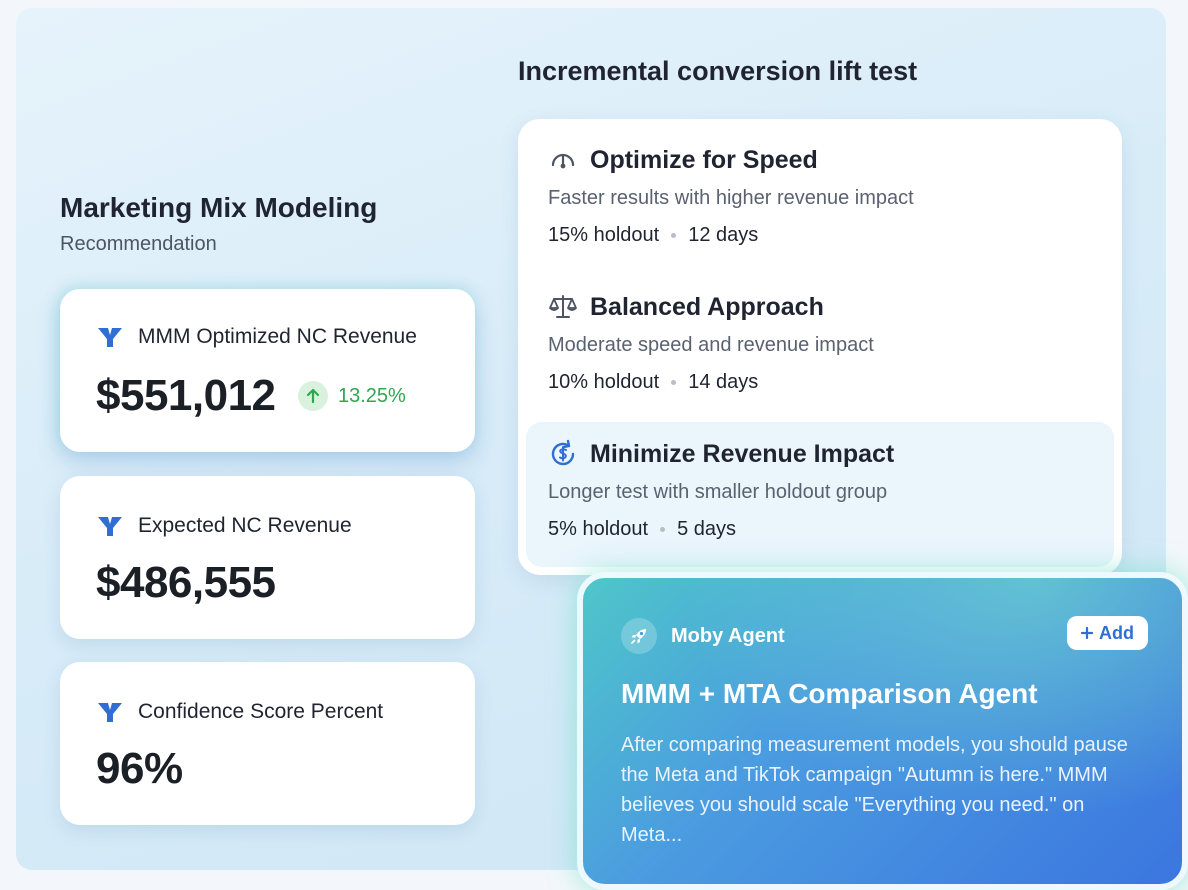 This screenshot has width=1188, height=890. I want to click on option-description: Moderate speed and revenue impact, so click(711, 345).